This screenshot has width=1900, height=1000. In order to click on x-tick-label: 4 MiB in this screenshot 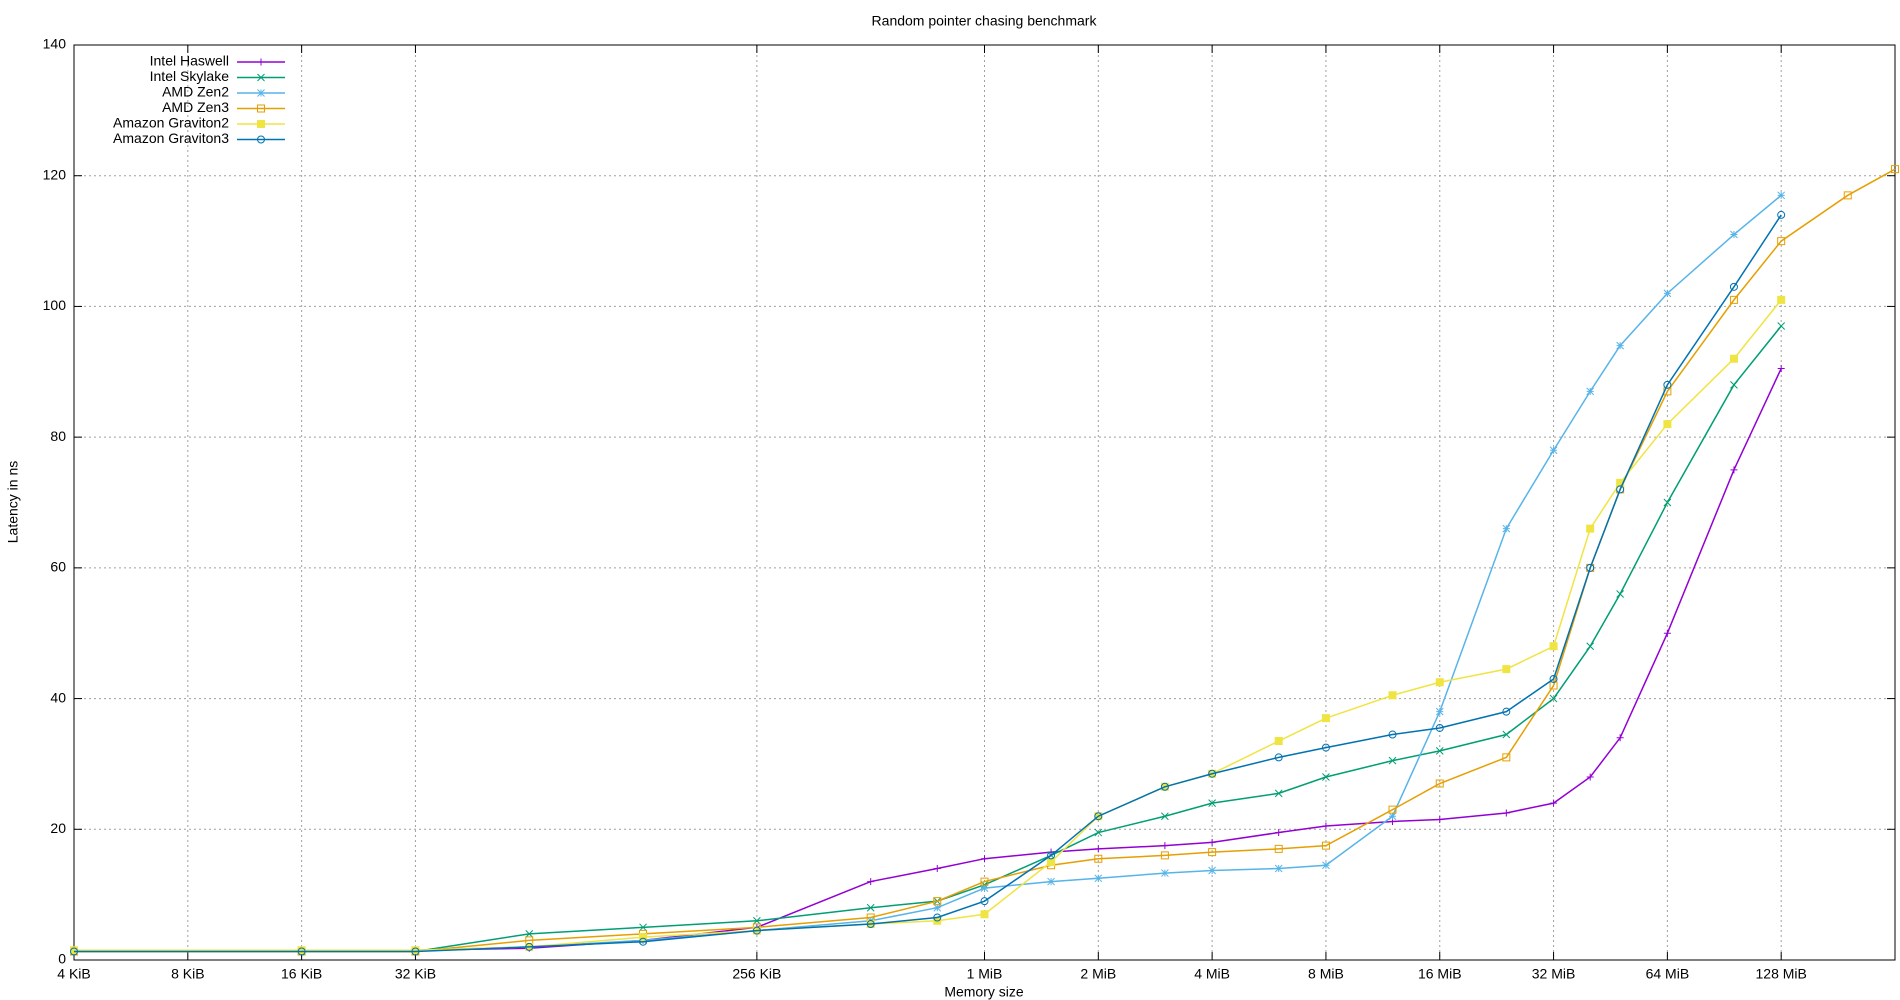, I will do `click(1212, 974)`.